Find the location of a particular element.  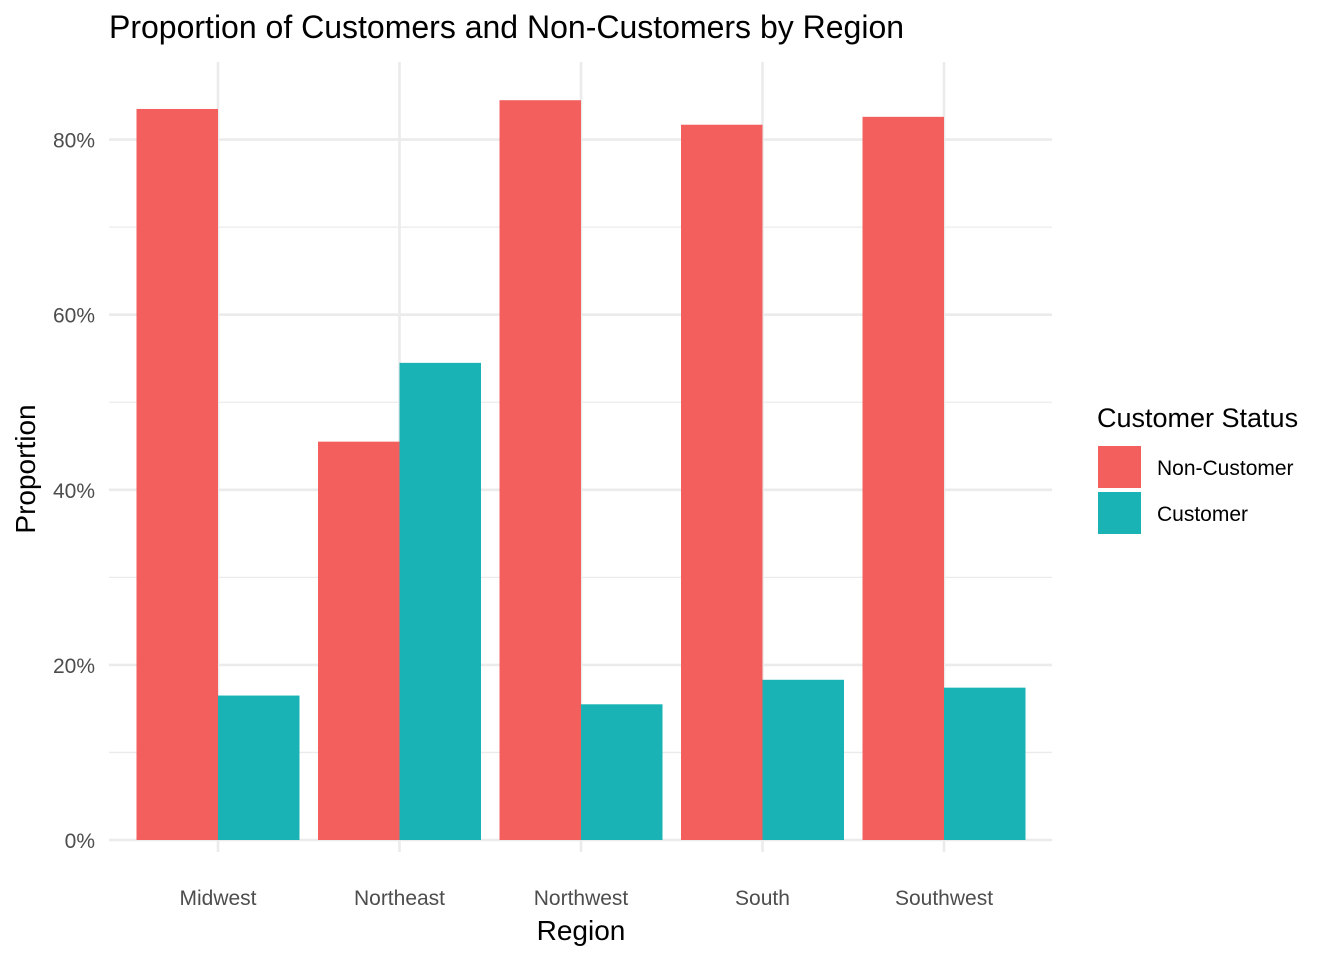

y-tick-label: 60% is located at coordinates (74, 316).